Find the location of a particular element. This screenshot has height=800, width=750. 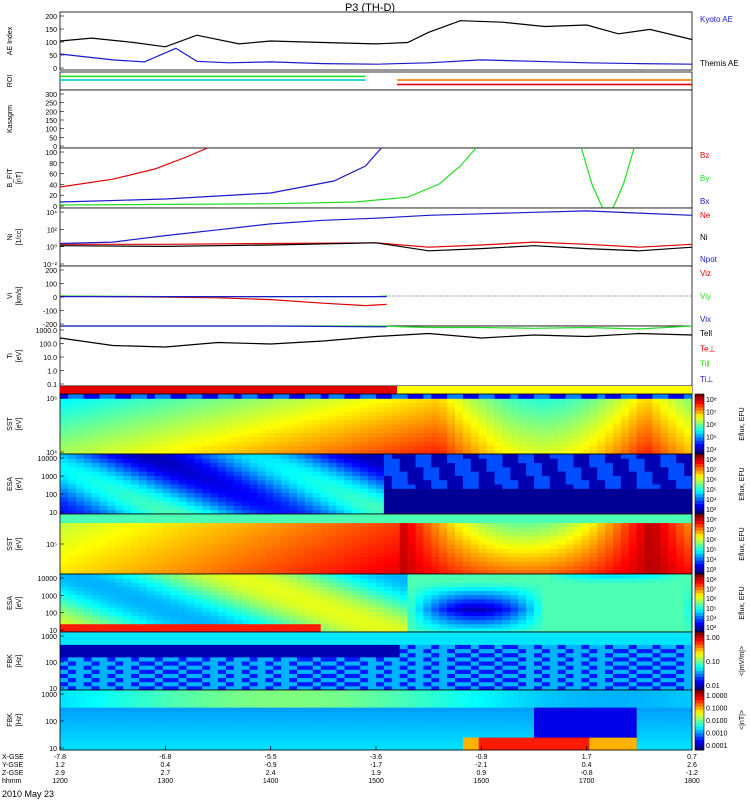

series-ni-line is located at coordinates (376, 247).